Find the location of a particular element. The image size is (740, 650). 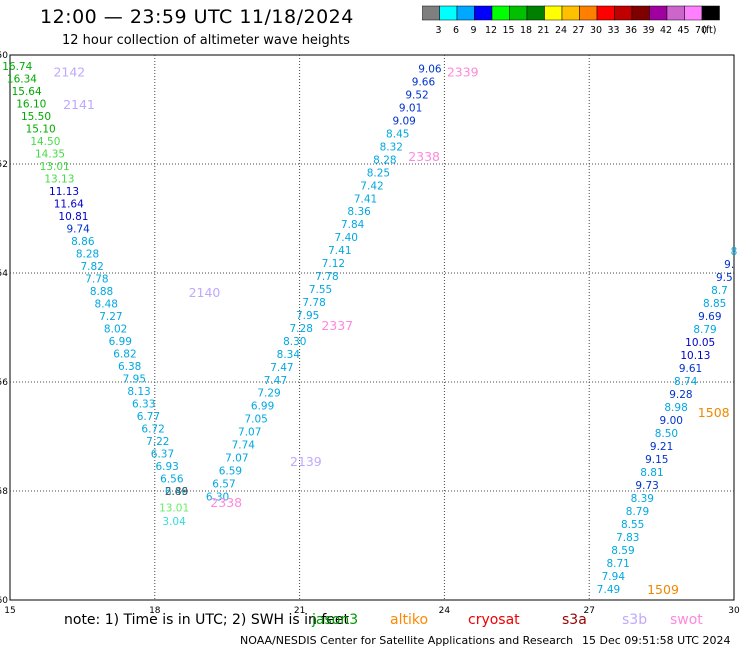

wave-height-label: 7.78 is located at coordinates (326, 277).